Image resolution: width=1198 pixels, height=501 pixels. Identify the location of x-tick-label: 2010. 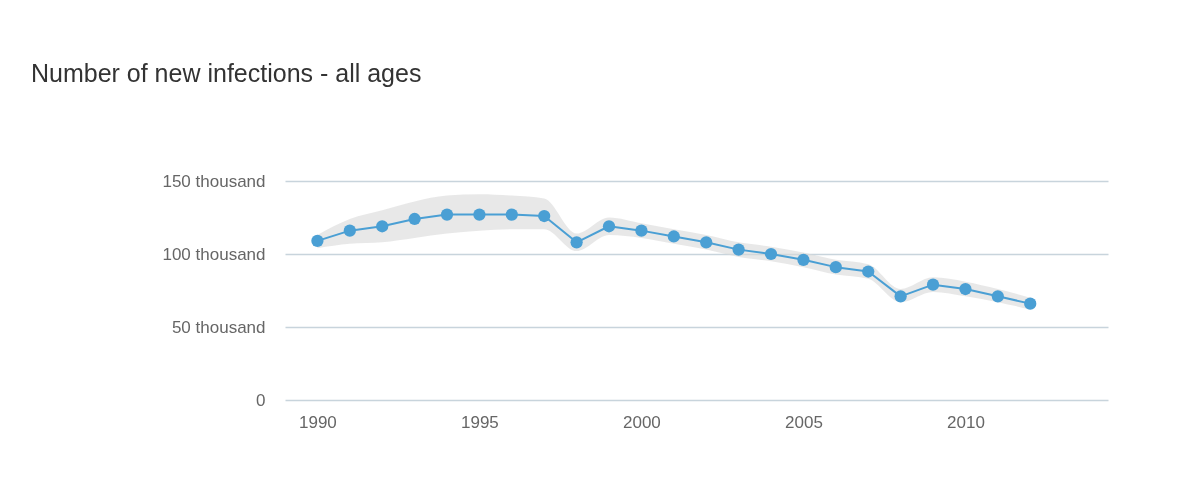
(966, 422).